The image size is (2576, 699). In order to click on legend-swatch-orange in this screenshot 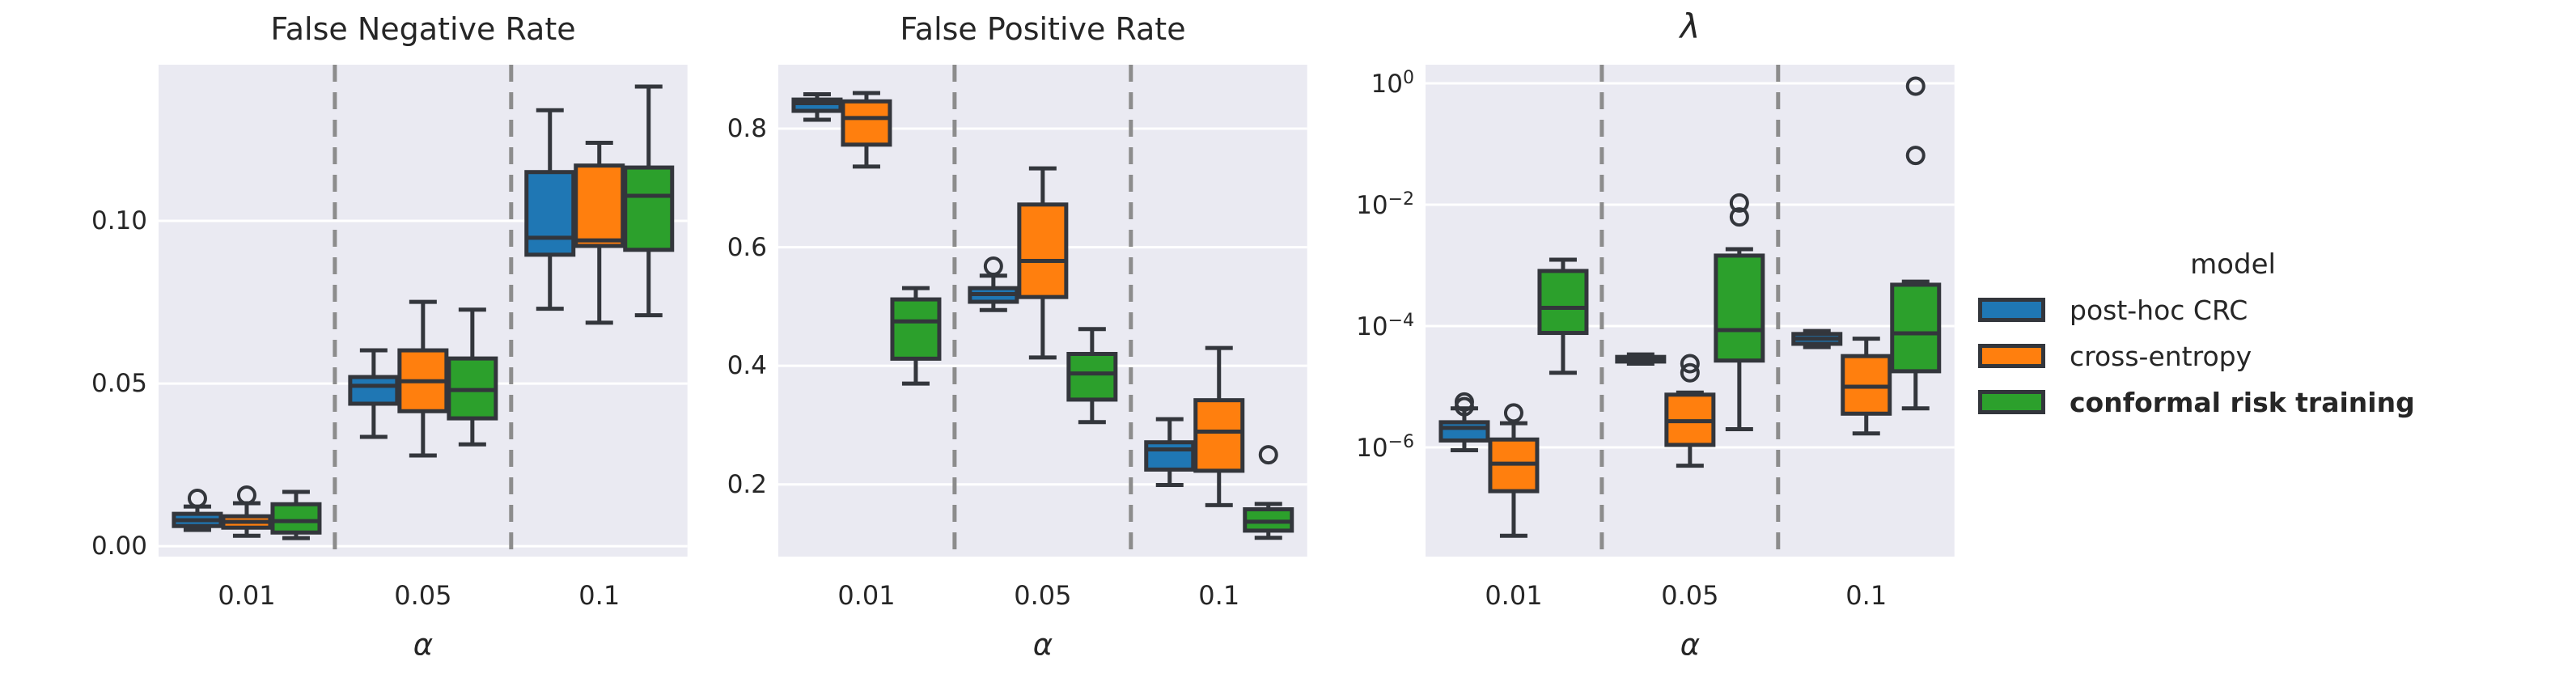, I will do `click(2011, 356)`.